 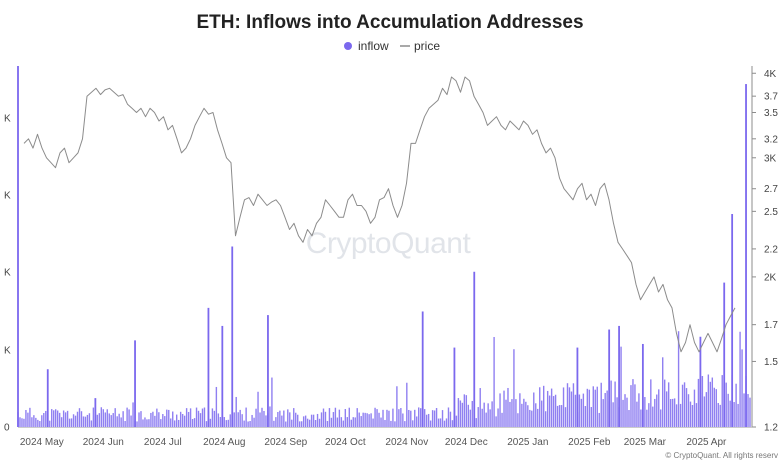 I want to click on right-tick-label: 3.2, so click(x=771, y=139).